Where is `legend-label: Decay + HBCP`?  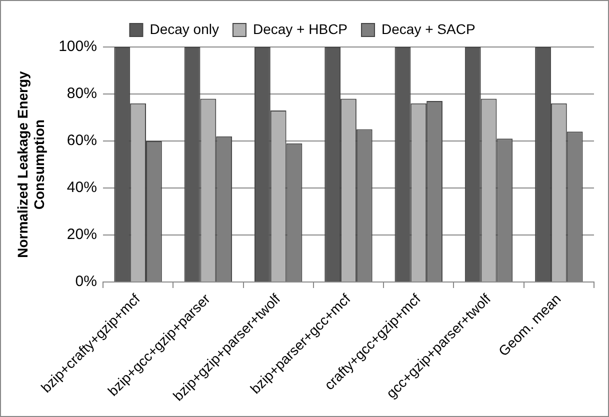 legend-label: Decay + HBCP is located at coordinates (300, 28).